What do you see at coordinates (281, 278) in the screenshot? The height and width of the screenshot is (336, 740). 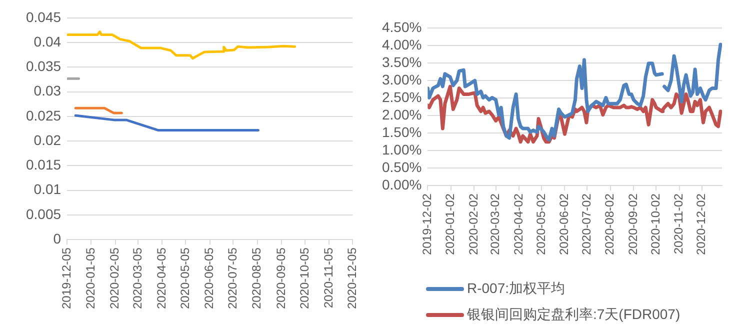 I see `x-tick-label: 2020-09-05` at bounding box center [281, 278].